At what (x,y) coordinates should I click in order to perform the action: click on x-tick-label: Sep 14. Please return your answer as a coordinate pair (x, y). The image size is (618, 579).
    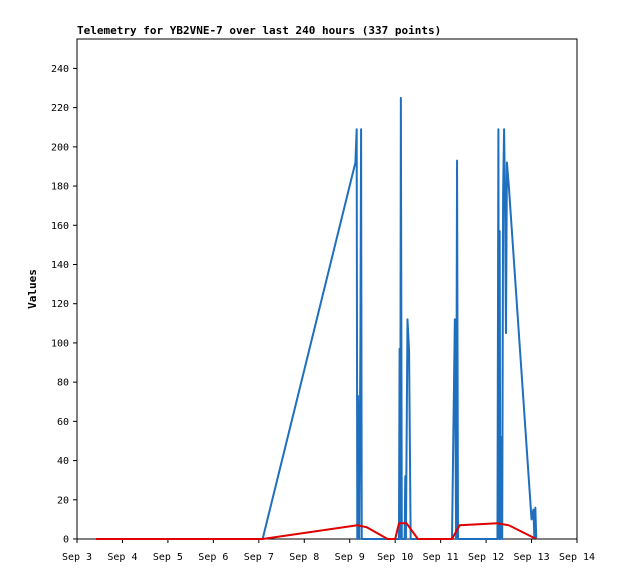
    Looking at the image, I should click on (577, 557).